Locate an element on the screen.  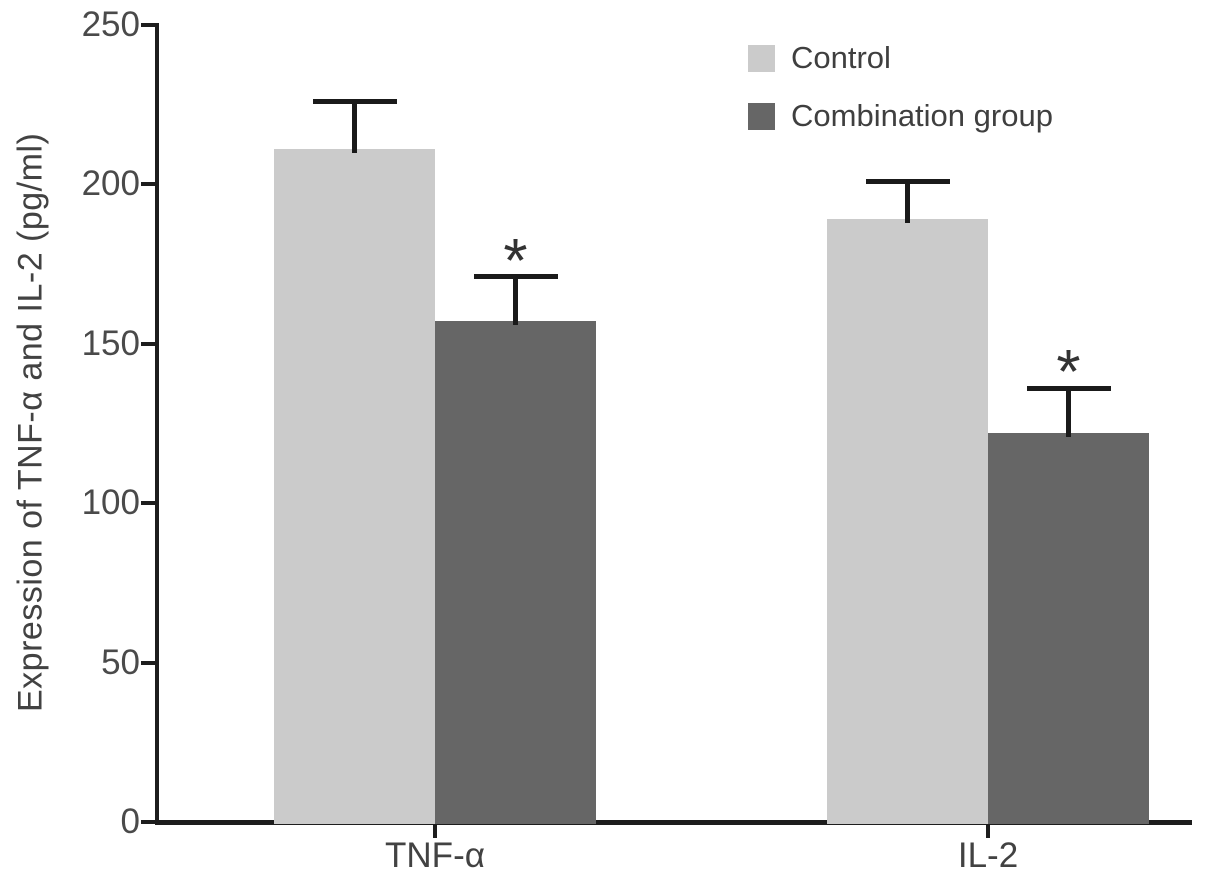
y-tick-label-50: 50 is located at coordinates (120, 662).